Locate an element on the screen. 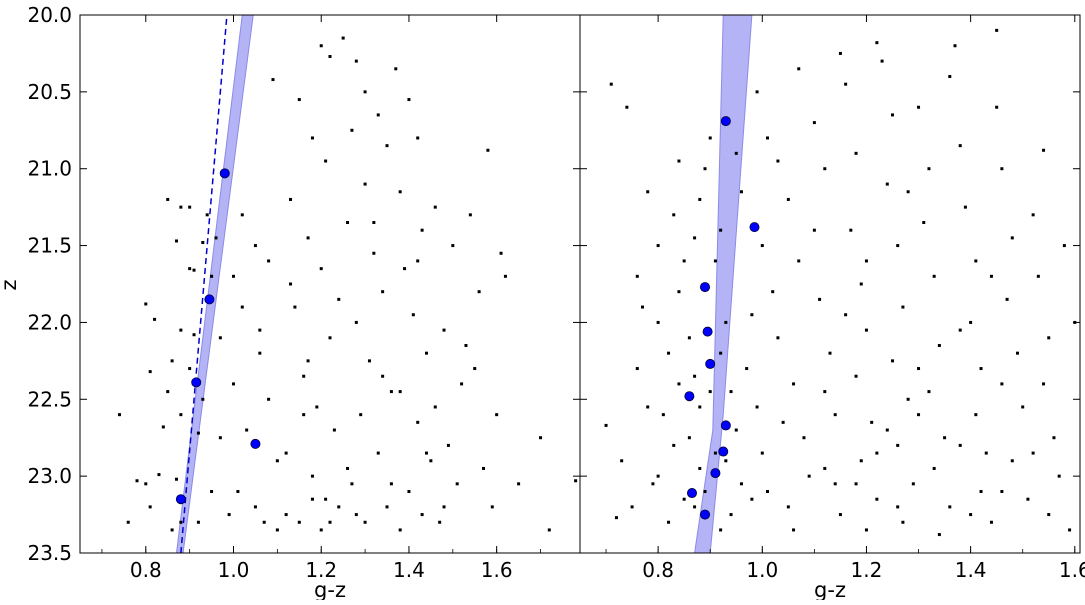 Image resolution: width=1085 pixels, height=605 pixels. y-tick-label: 22.5 is located at coordinates (49, 399).